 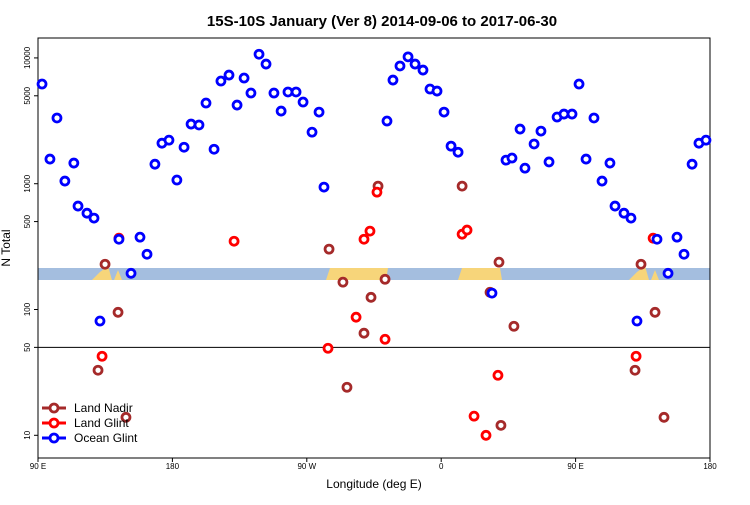 I want to click on y-tick-label: 10, so click(x=27, y=434).